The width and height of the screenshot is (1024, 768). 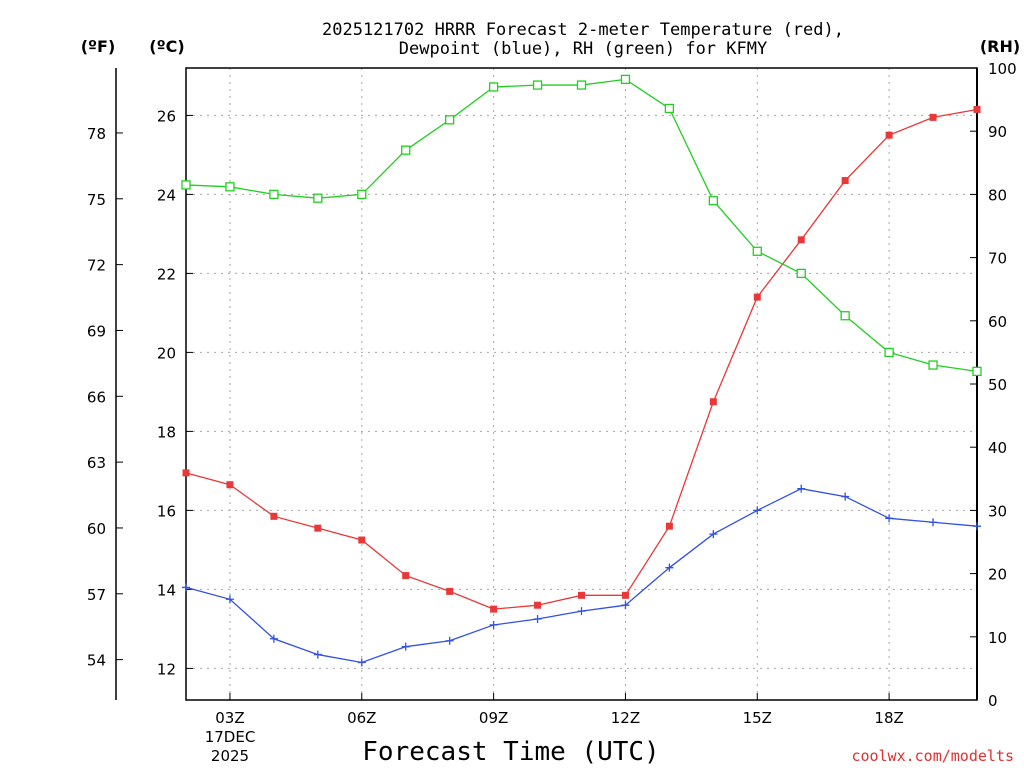 What do you see at coordinates (1002, 69) in the screenshot?
I see `rh-tick-label: 100` at bounding box center [1002, 69].